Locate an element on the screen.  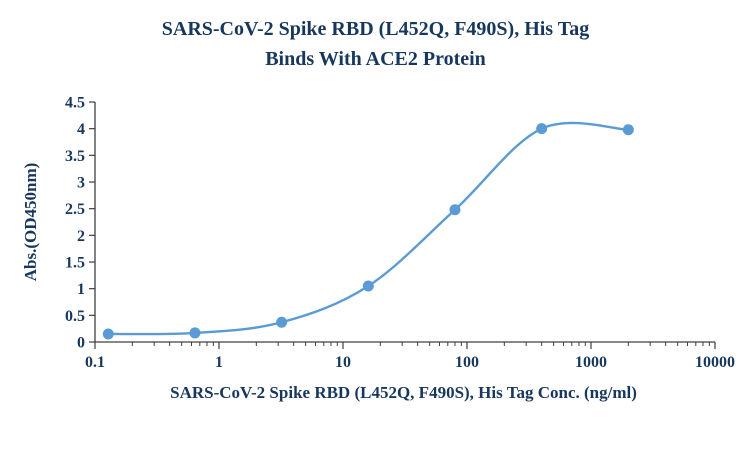
y-tick-label: 3 is located at coordinates (81, 183).